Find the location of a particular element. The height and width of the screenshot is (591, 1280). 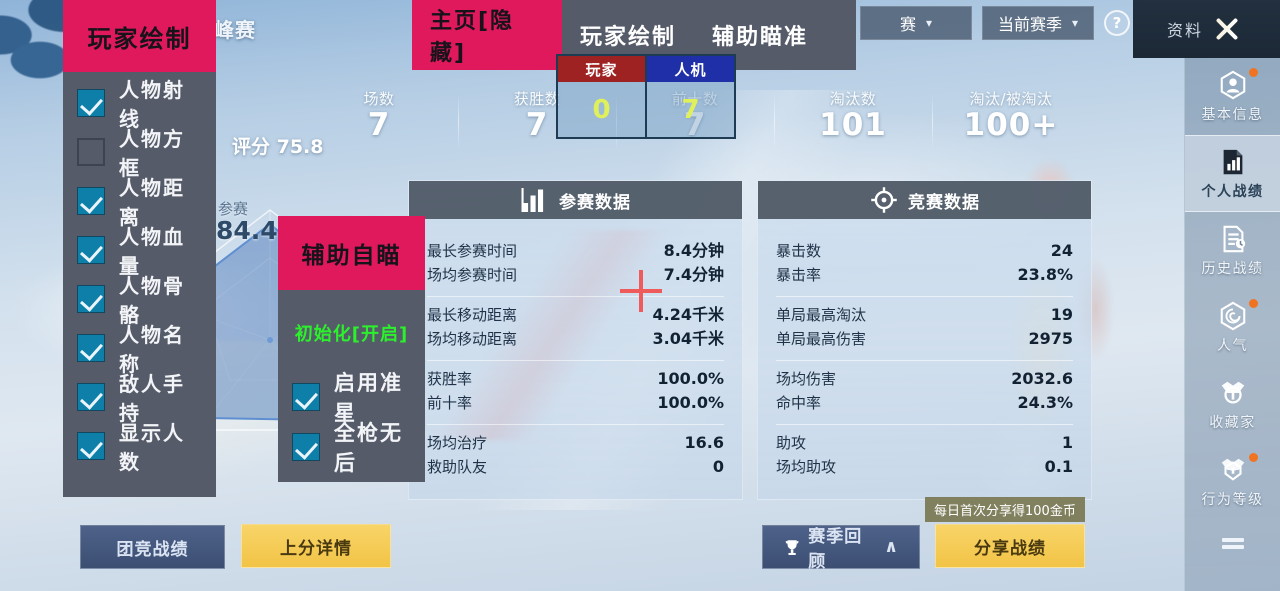

stat-row: 场均治疗 16.6 is located at coordinates (575, 443).